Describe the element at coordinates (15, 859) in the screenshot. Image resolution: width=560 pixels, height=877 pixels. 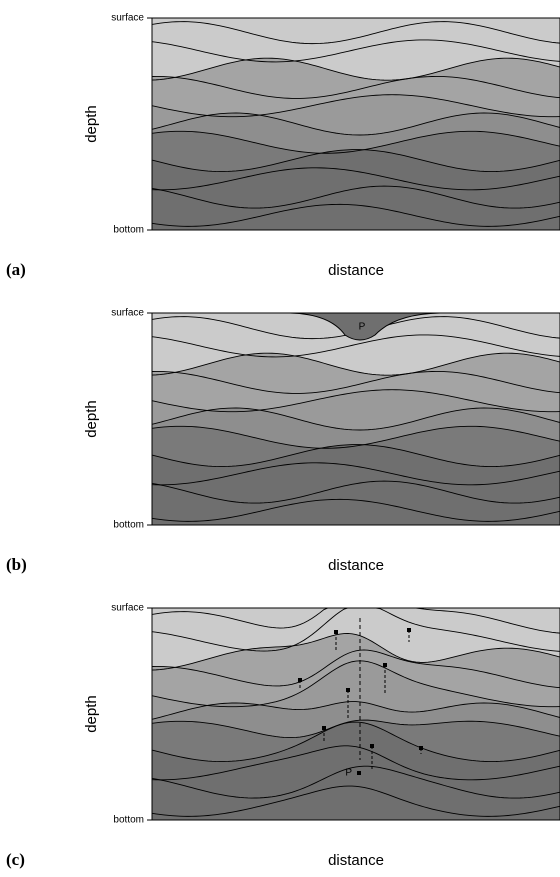
I see `panel-label: (c)` at that location.